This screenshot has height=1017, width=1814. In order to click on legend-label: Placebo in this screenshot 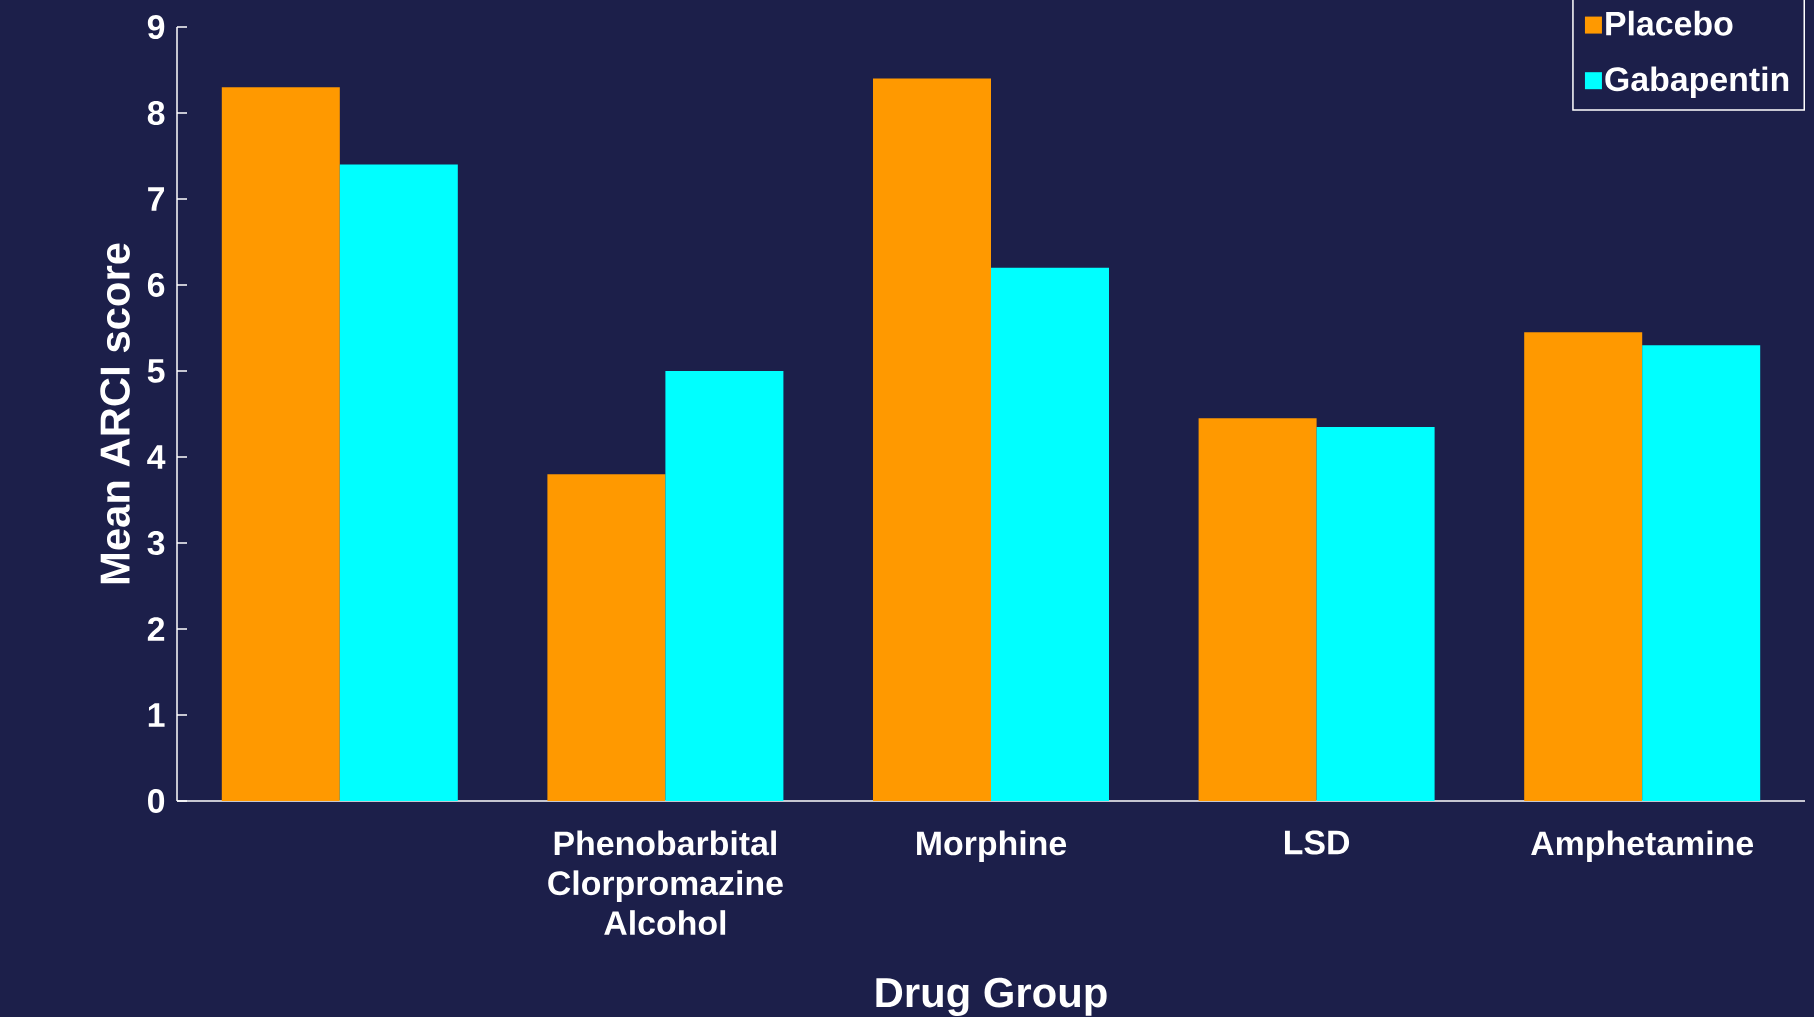, I will do `click(1669, 23)`.